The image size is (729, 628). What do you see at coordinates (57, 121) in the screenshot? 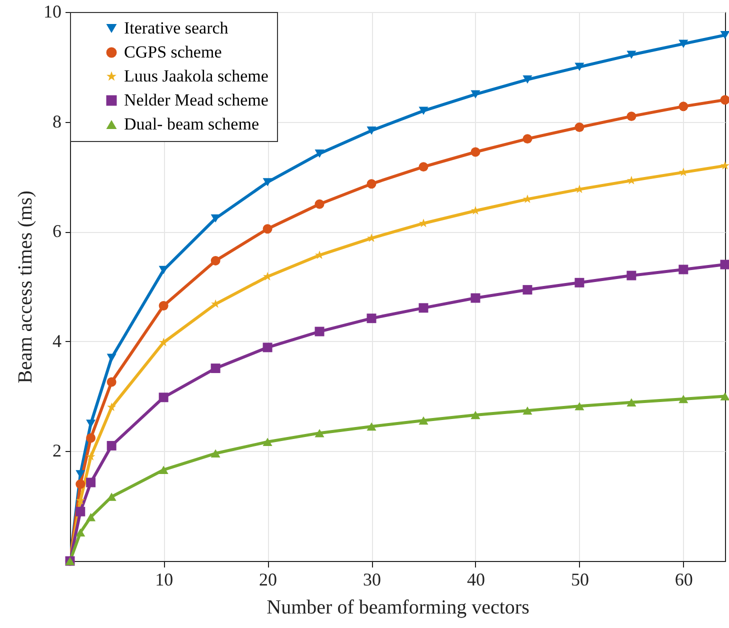
I see `y-tick-label: 8` at bounding box center [57, 121].